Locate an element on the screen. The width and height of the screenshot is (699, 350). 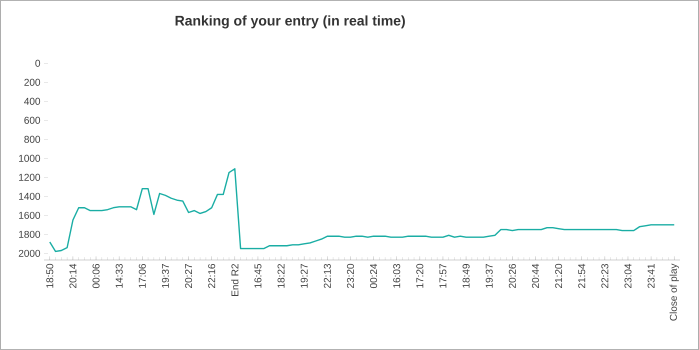
x-tick-label: 17:06 is located at coordinates (142, 276).